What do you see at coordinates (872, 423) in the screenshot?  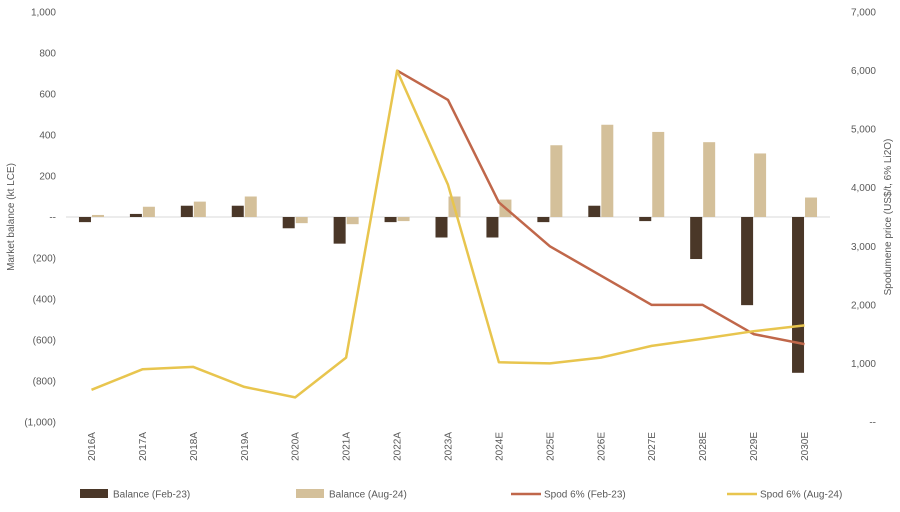 I see `y2-tick-label: --` at bounding box center [872, 423].